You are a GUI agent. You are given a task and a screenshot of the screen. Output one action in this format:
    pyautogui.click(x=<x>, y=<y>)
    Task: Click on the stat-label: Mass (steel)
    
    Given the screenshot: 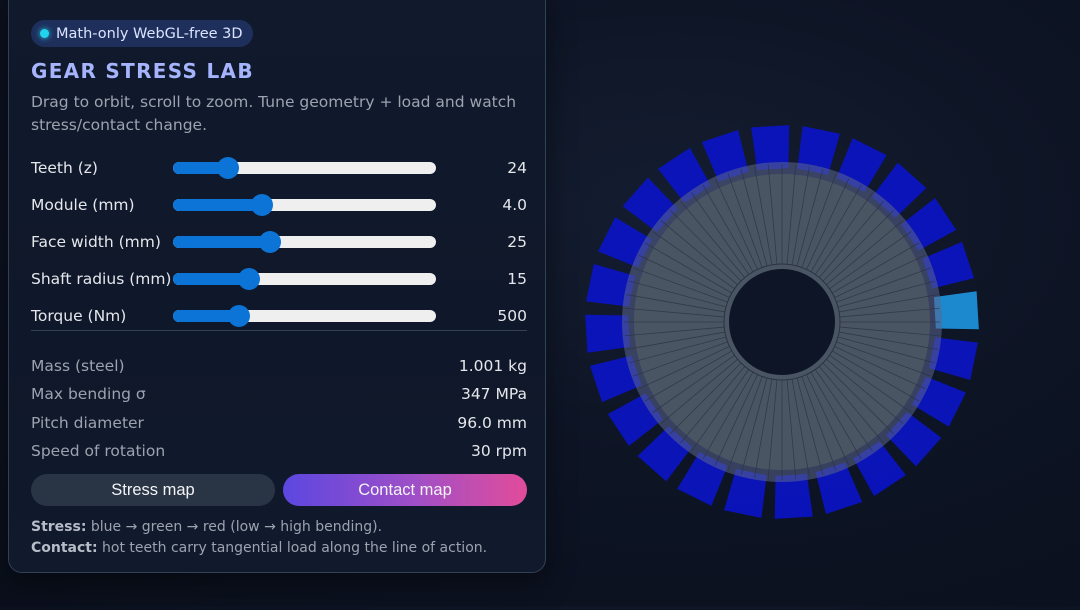 What is the action you would take?
    pyautogui.click(x=78, y=366)
    